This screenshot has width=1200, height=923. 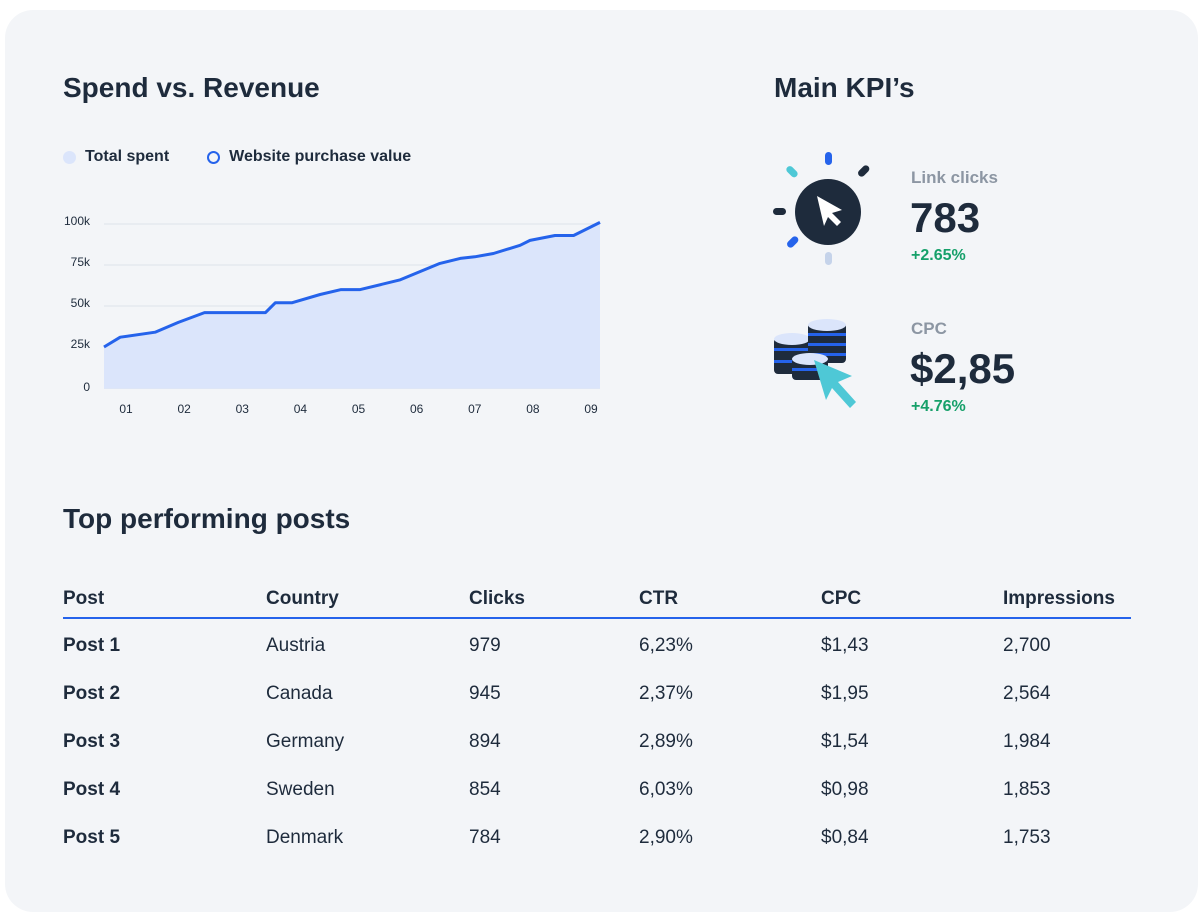 I want to click on cell-cpc: $1,43, so click(x=845, y=645).